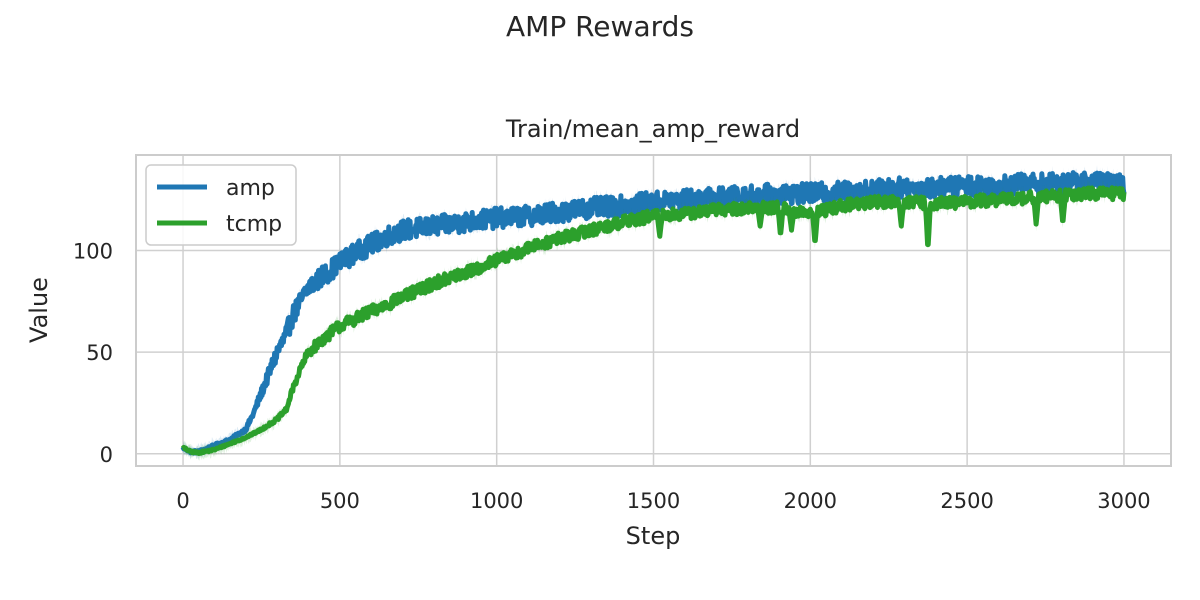  I want to click on y-axis-label: Value, so click(39, 310).